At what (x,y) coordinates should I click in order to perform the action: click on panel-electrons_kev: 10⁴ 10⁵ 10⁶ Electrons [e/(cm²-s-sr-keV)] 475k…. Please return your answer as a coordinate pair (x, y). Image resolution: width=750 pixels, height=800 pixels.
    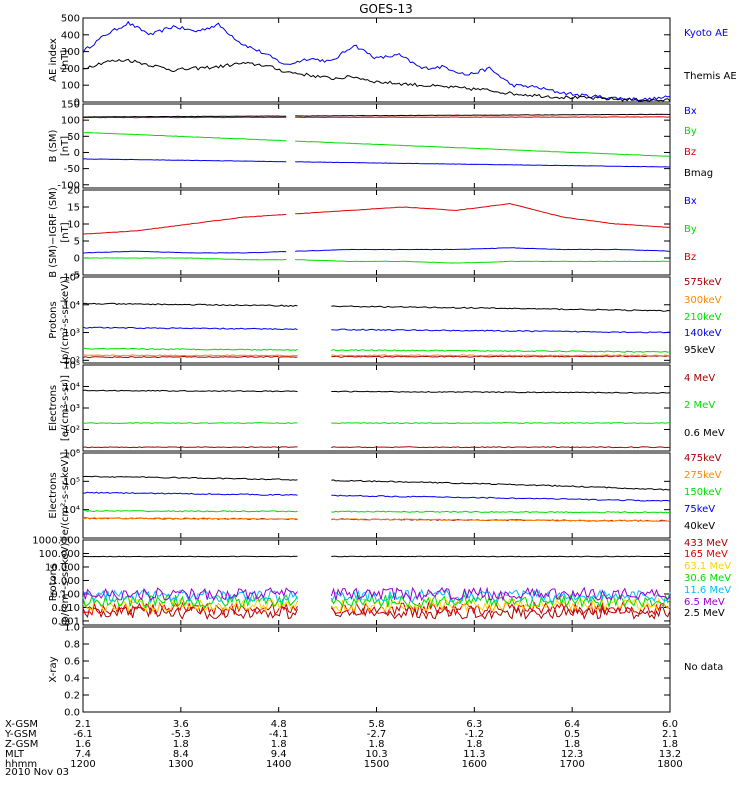
    Looking at the image, I should click on (385, 494).